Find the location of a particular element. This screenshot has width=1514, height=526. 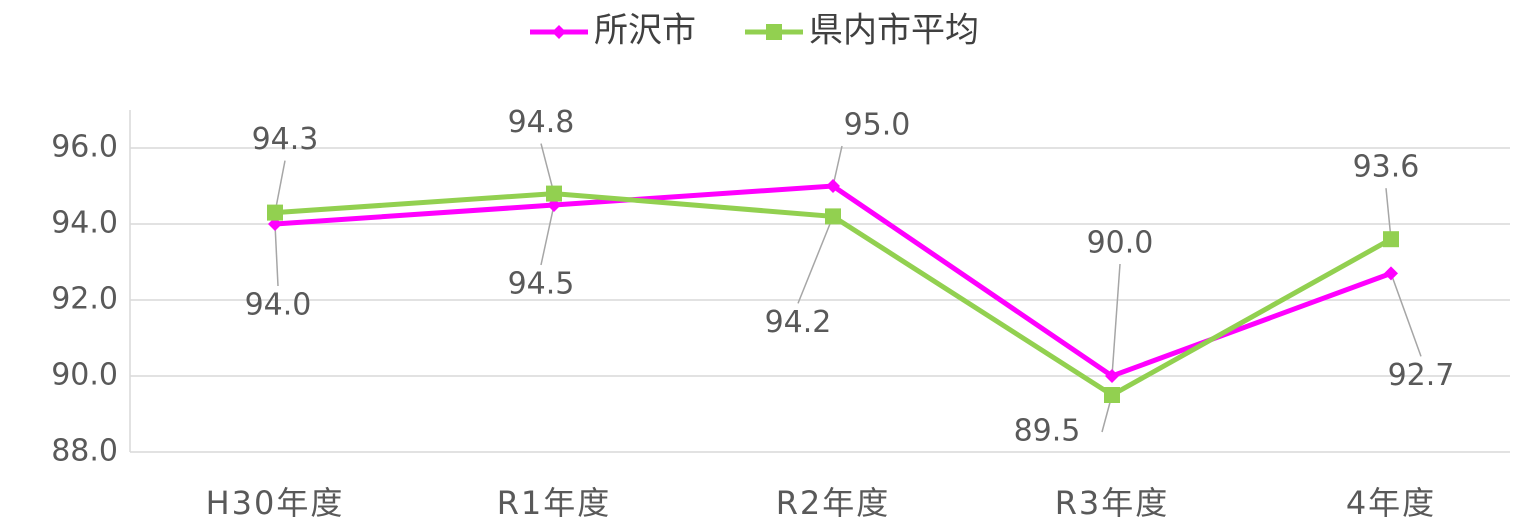

data-label: 94.0 is located at coordinates (278, 305).